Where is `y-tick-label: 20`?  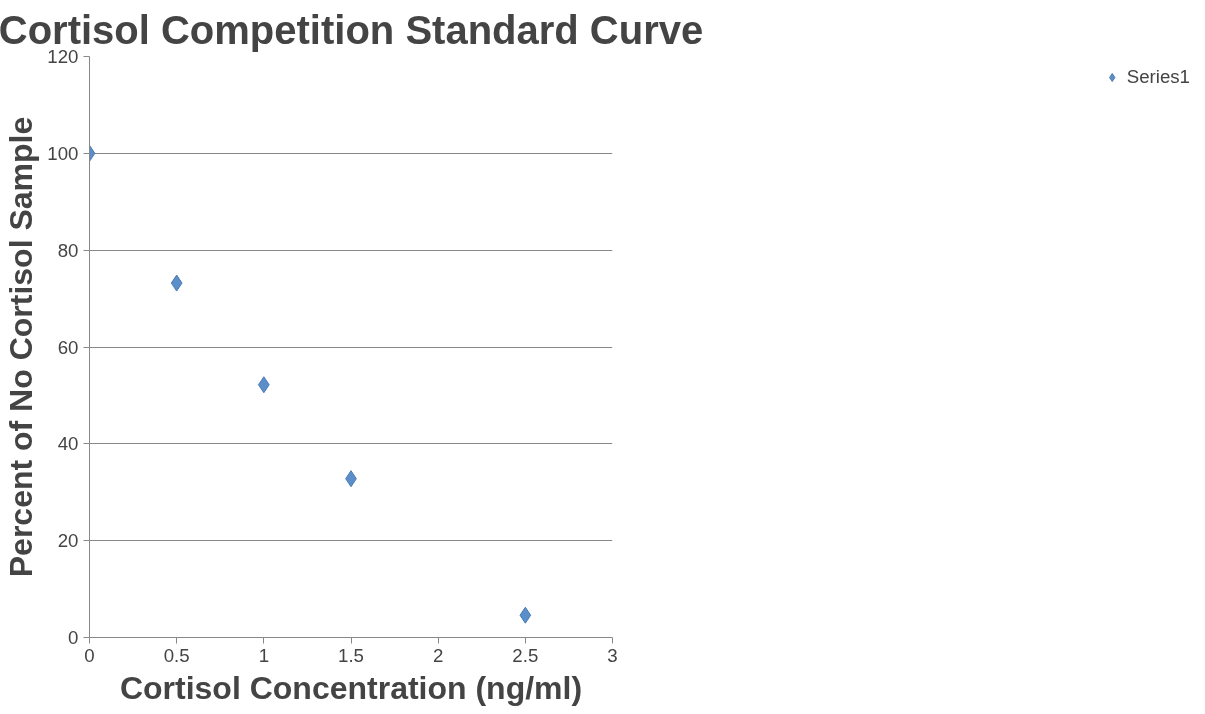
y-tick-label: 20 is located at coordinates (68, 541).